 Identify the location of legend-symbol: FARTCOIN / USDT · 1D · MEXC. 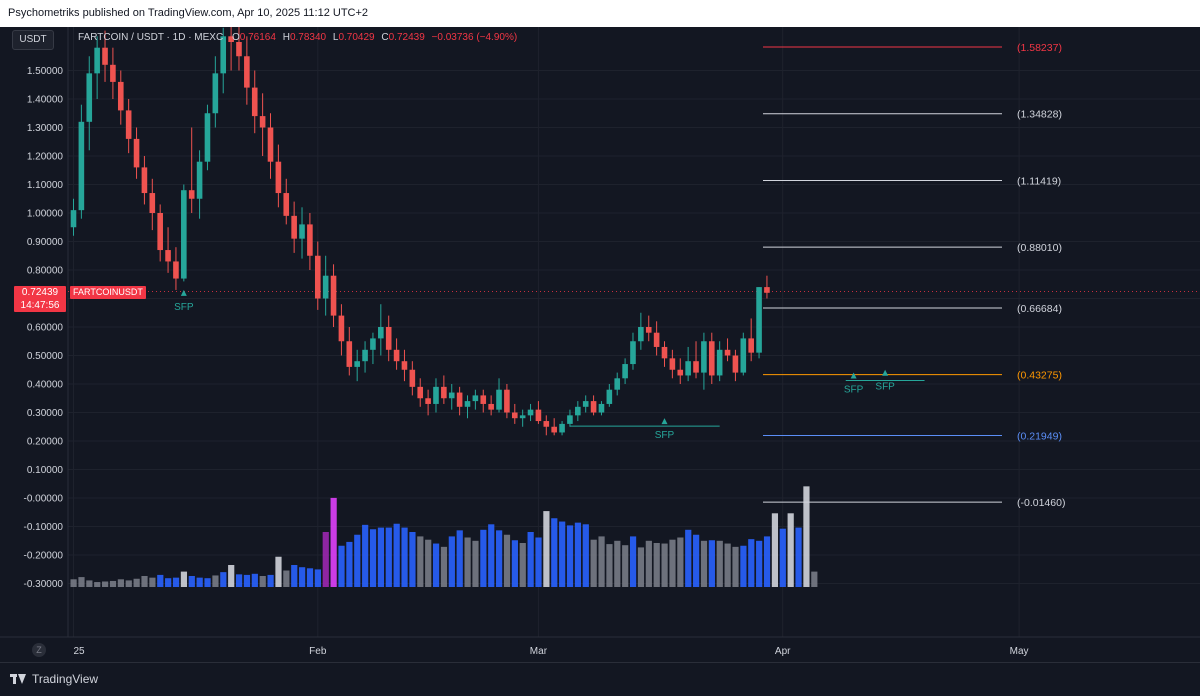
(151, 37).